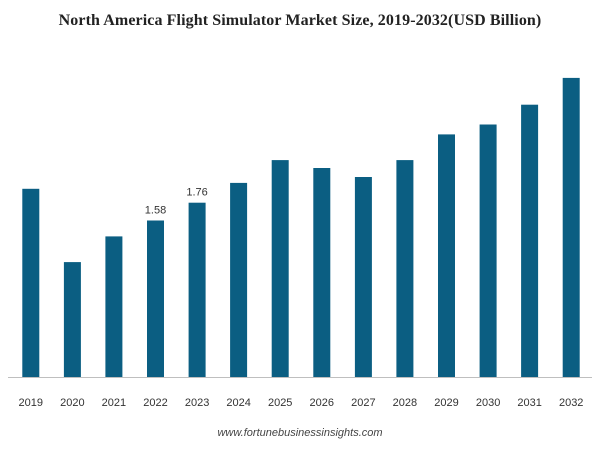 Image resolution: width=600 pixels, height=452 pixels. Describe the element at coordinates (571, 403) in the screenshot. I see `x-tick-2032: 2032` at that location.